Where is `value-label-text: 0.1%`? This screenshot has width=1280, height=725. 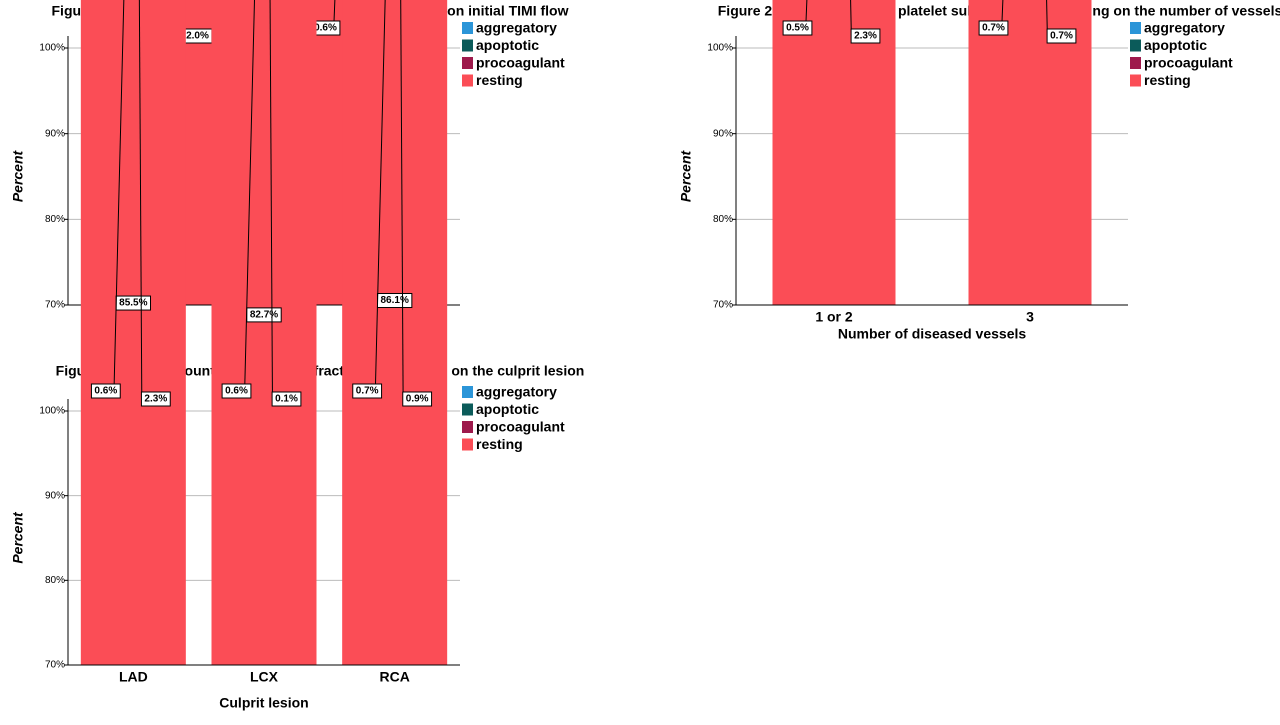 value-label-text: 0.1% is located at coordinates (286, 399).